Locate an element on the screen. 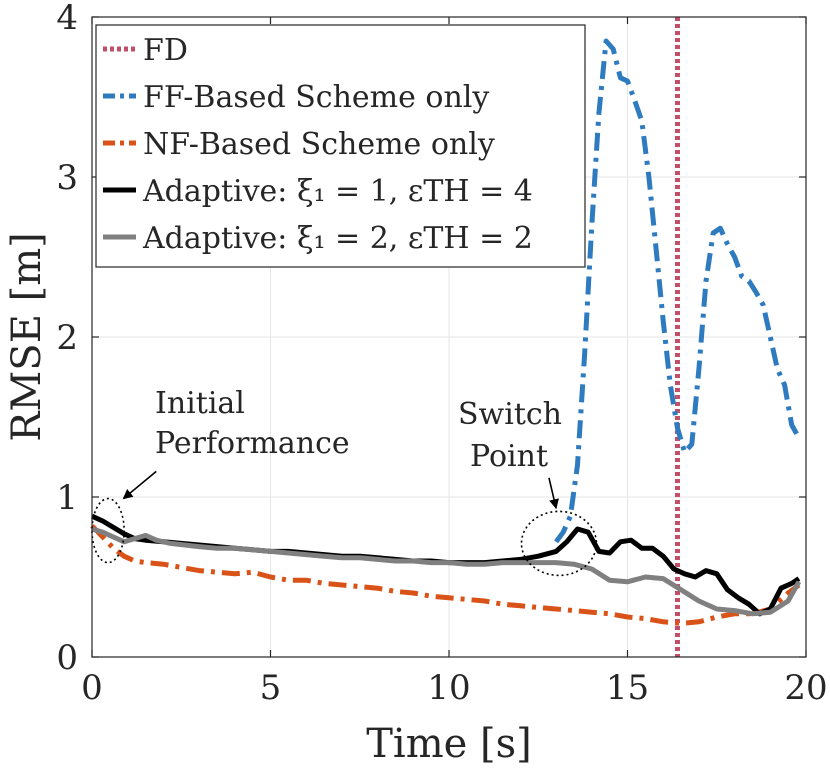 The image size is (830, 777). legend-label-adaptive-1-th-4: Adaptive: ξ₁ = 1, εTH = 4 is located at coordinates (337, 191).